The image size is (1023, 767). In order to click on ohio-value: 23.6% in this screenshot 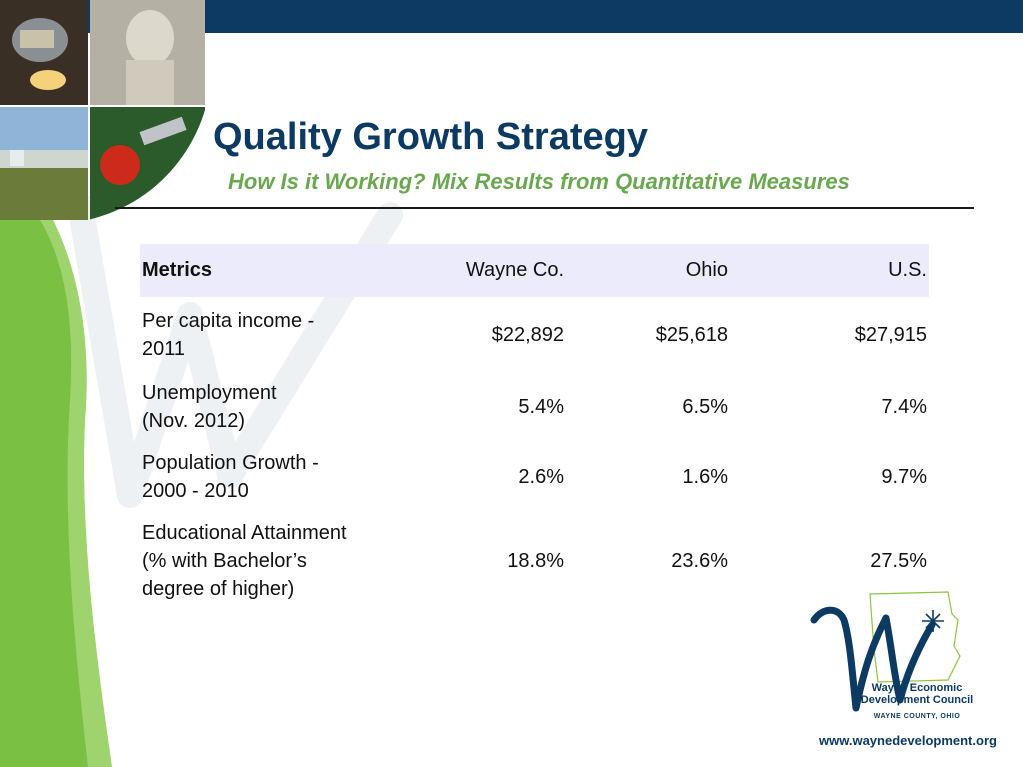, I will do `click(699, 560)`.